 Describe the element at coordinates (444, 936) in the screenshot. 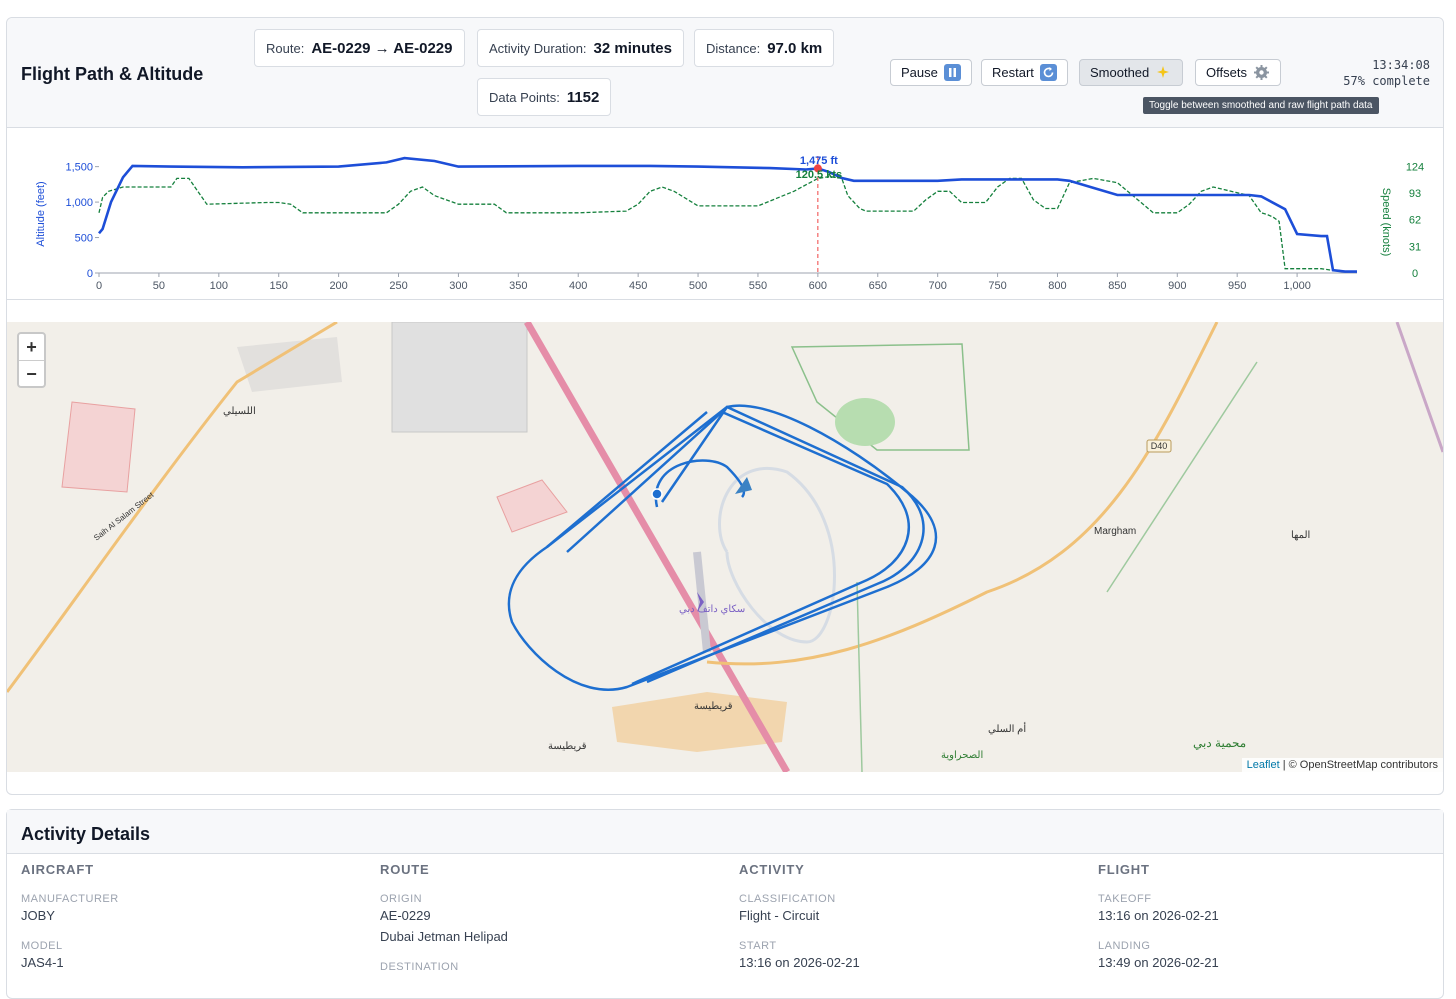

I see `origin-name: Dubai Jetman Helipad` at that location.